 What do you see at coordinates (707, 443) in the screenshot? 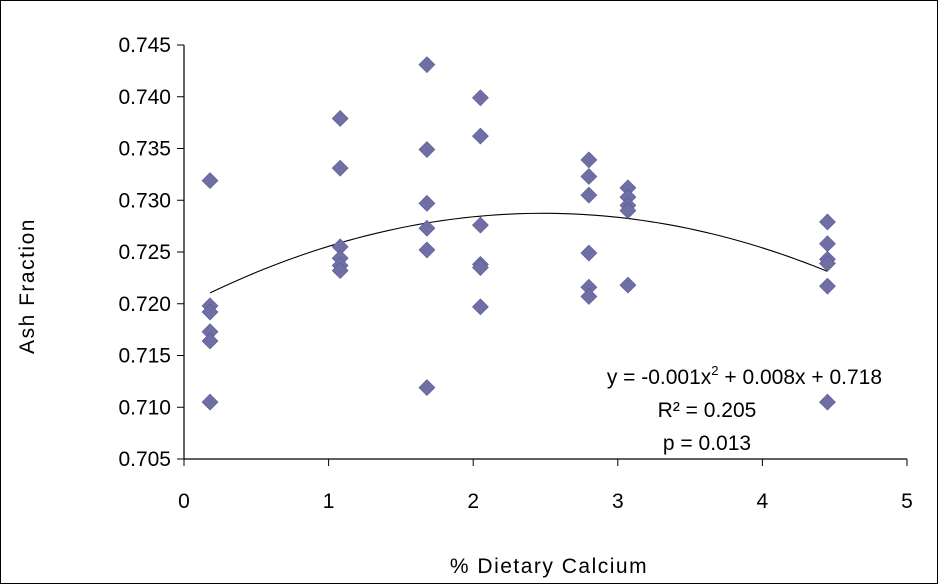
I see `p-value-label: p = 0.013` at bounding box center [707, 443].